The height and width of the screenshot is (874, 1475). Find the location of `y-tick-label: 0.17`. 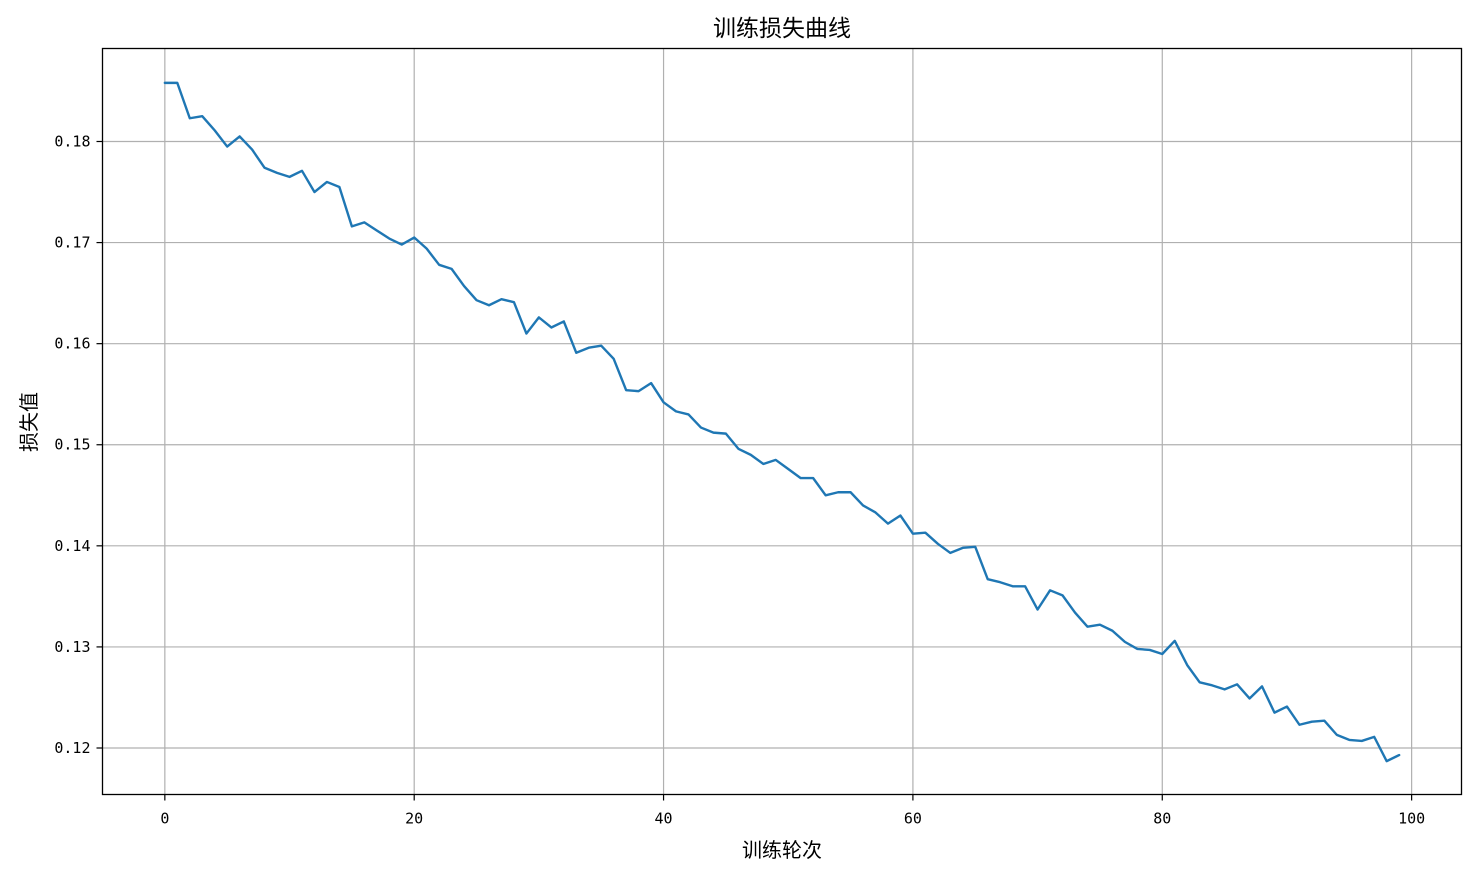

y-tick-label: 0.17 is located at coordinates (72, 243).